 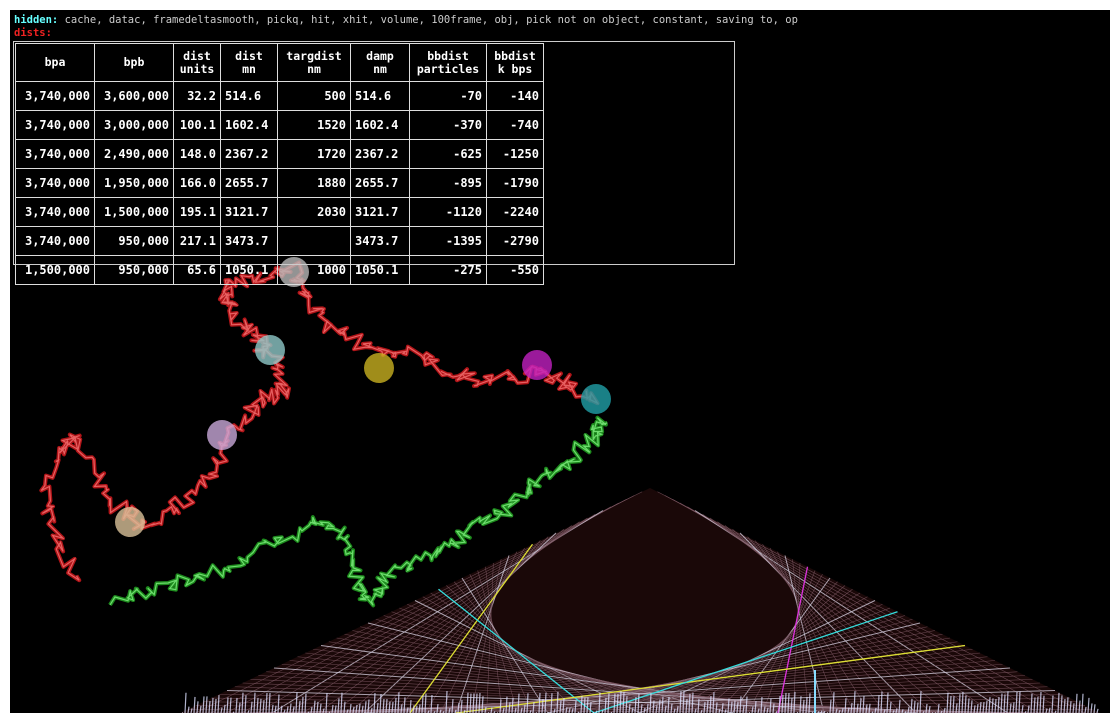 I want to click on table-cell: -740, so click(x=515, y=125).